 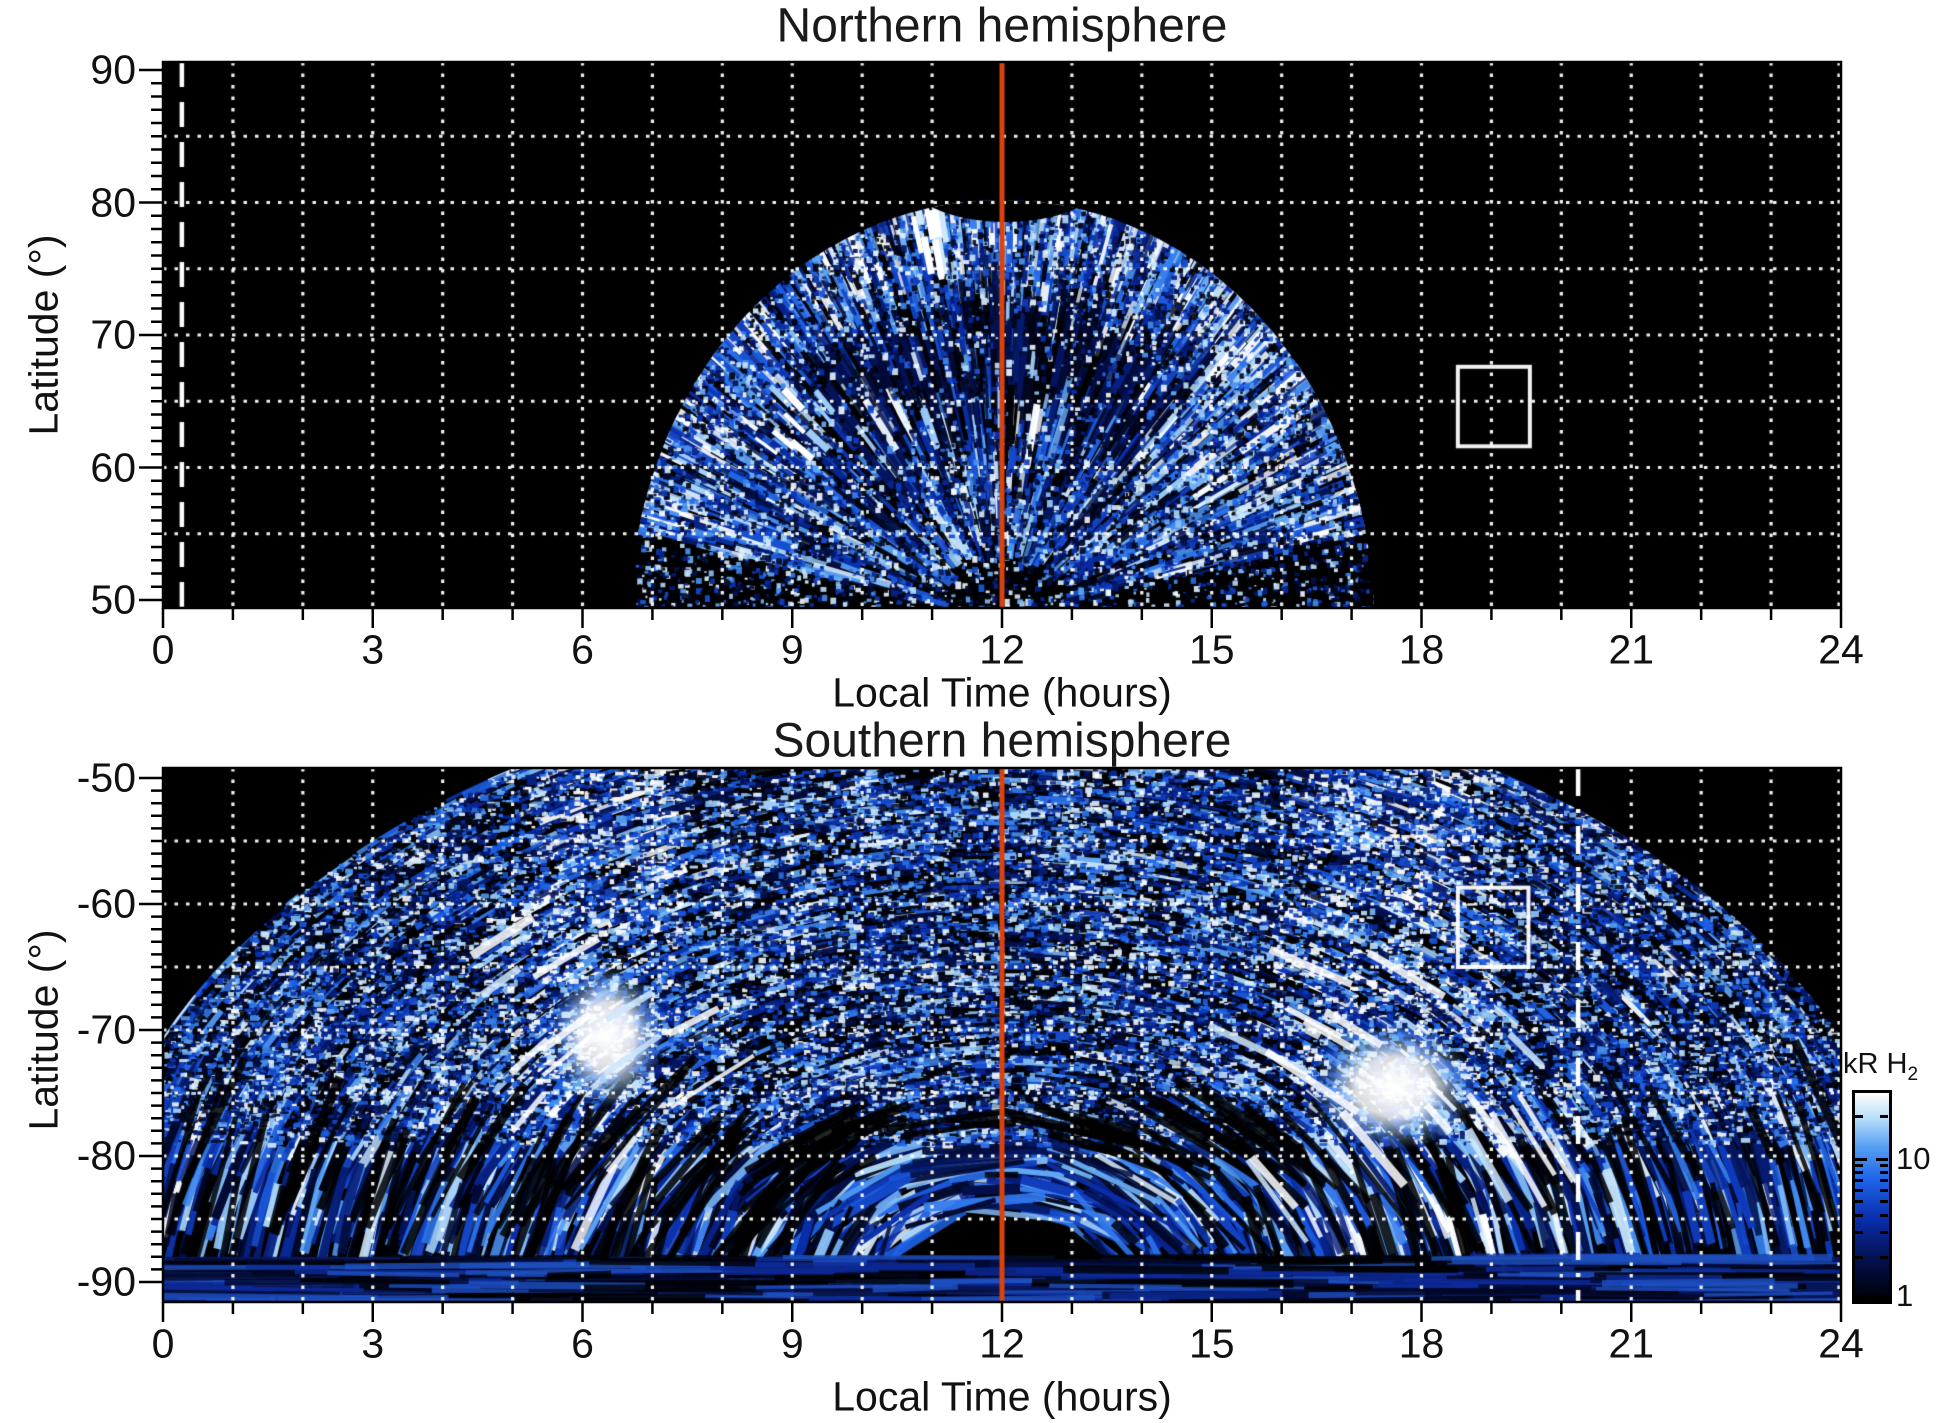 What do you see at coordinates (1002, 1343) in the screenshot?
I see `south-x-tick-label-12: 12` at bounding box center [1002, 1343].